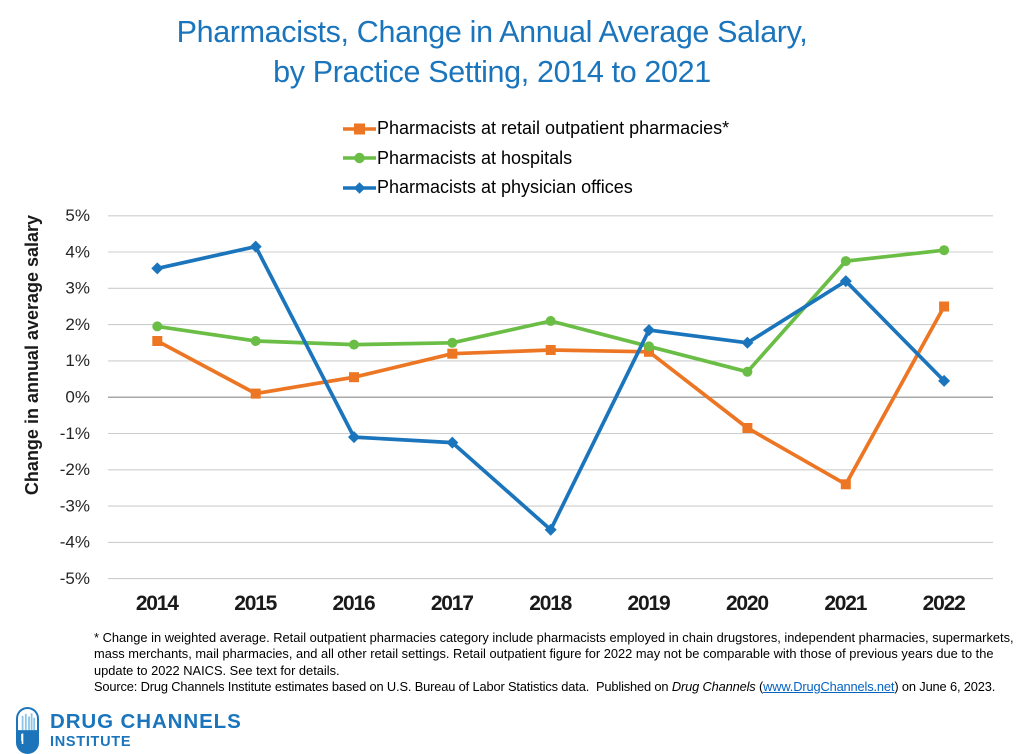 Image resolution: width=1024 pixels, height=754 pixels. What do you see at coordinates (75, 542) in the screenshot?
I see `svg-text: -4%` at bounding box center [75, 542].